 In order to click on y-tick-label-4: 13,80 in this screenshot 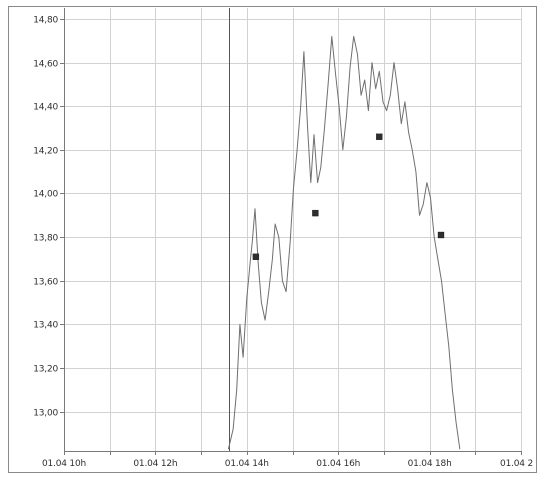, I will do `click(45, 239)`.